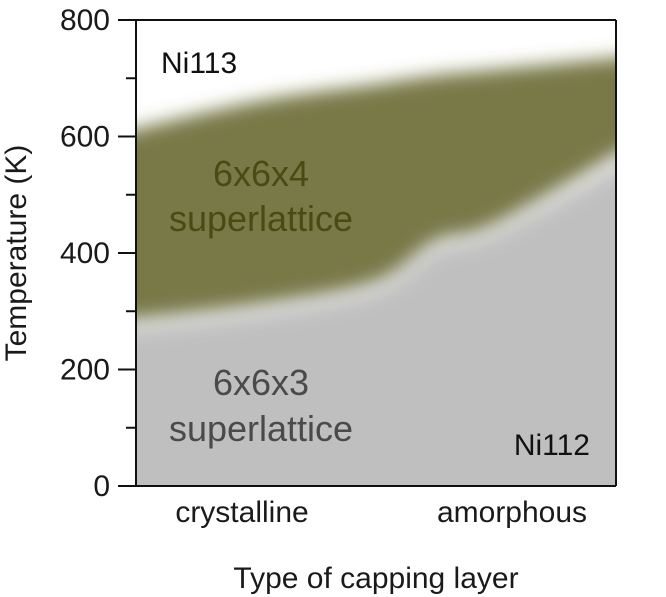  What do you see at coordinates (552, 445) in the screenshot?
I see `annotation-ni112: Ni112` at bounding box center [552, 445].